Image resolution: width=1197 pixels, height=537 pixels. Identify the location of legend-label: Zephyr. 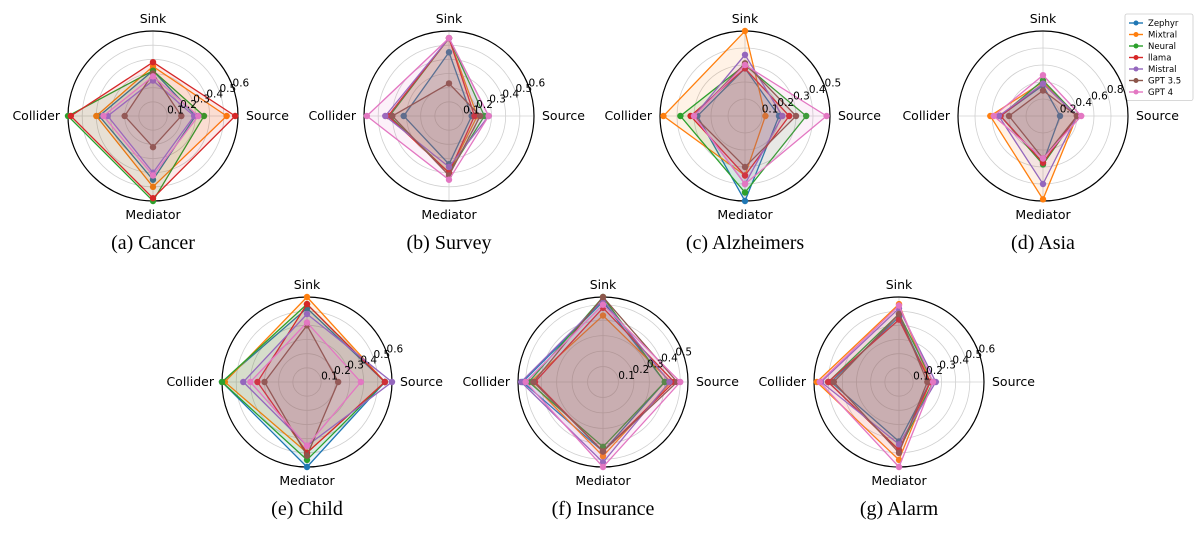
(1163, 24).